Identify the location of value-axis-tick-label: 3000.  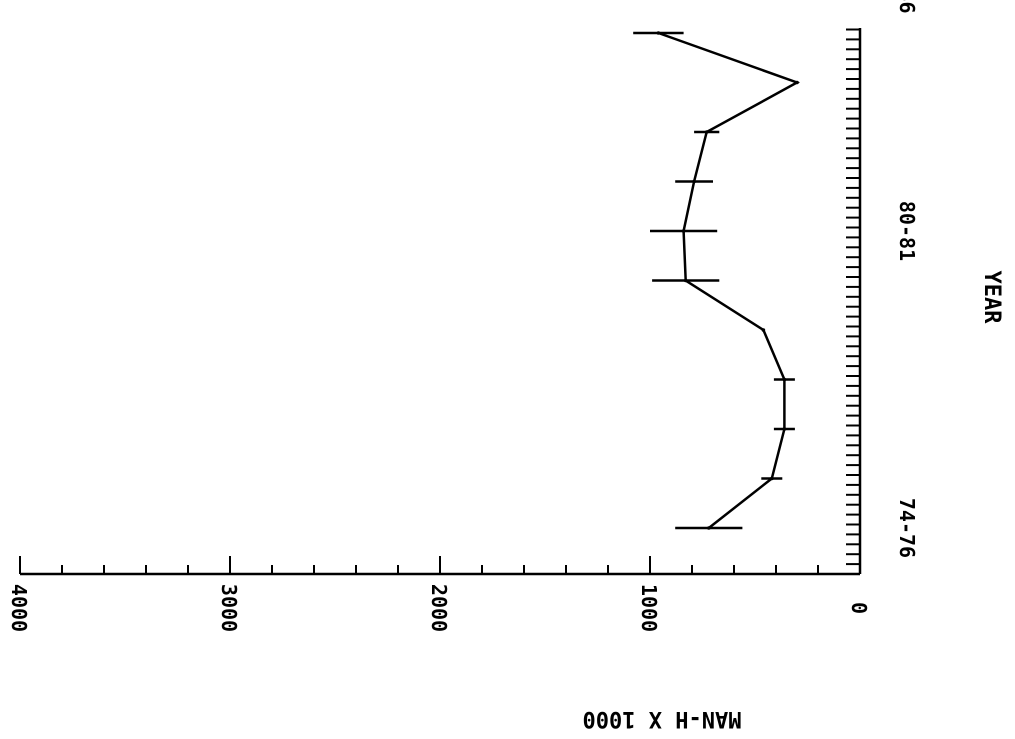
(229, 608).